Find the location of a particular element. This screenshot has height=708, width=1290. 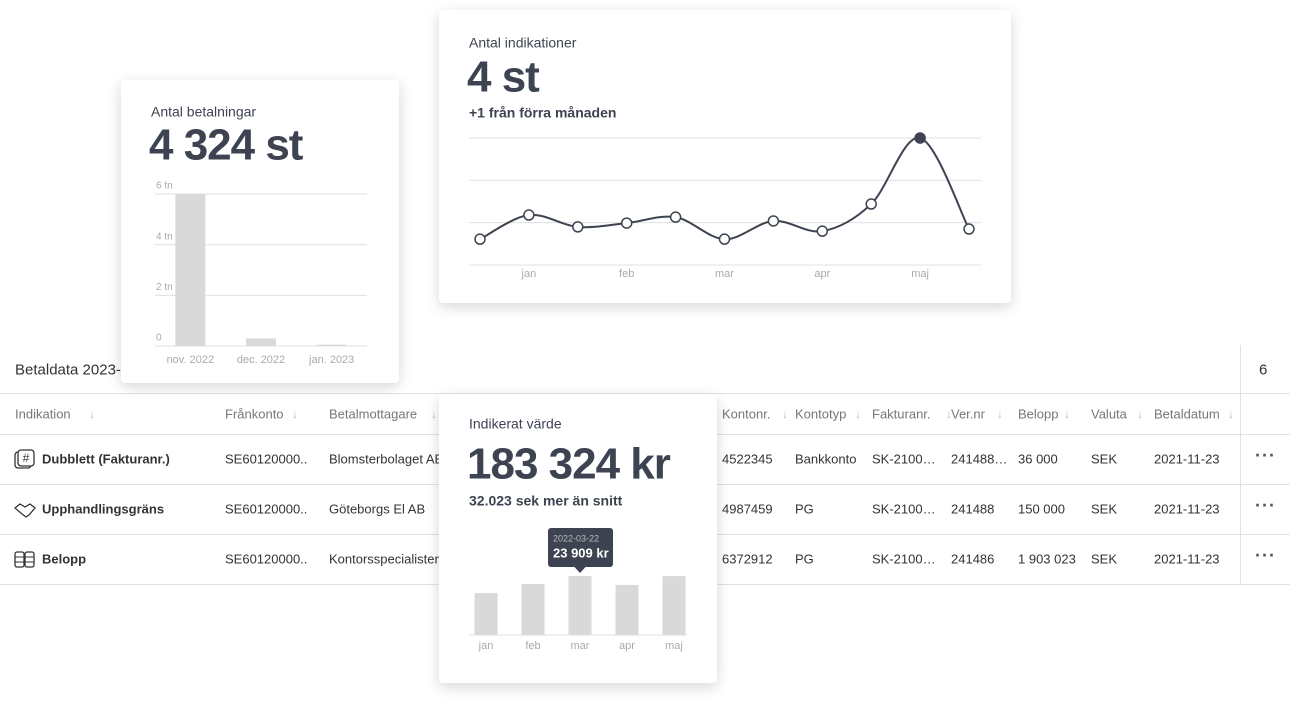

y-tick-label: 2 tn is located at coordinates (164, 287).